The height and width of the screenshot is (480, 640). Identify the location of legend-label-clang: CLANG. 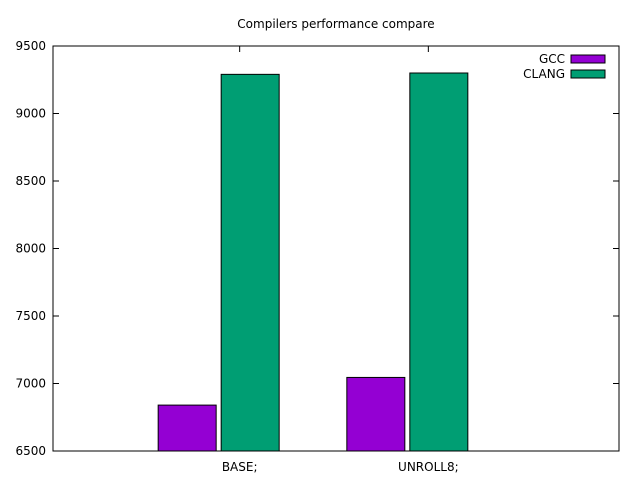
(544, 74).